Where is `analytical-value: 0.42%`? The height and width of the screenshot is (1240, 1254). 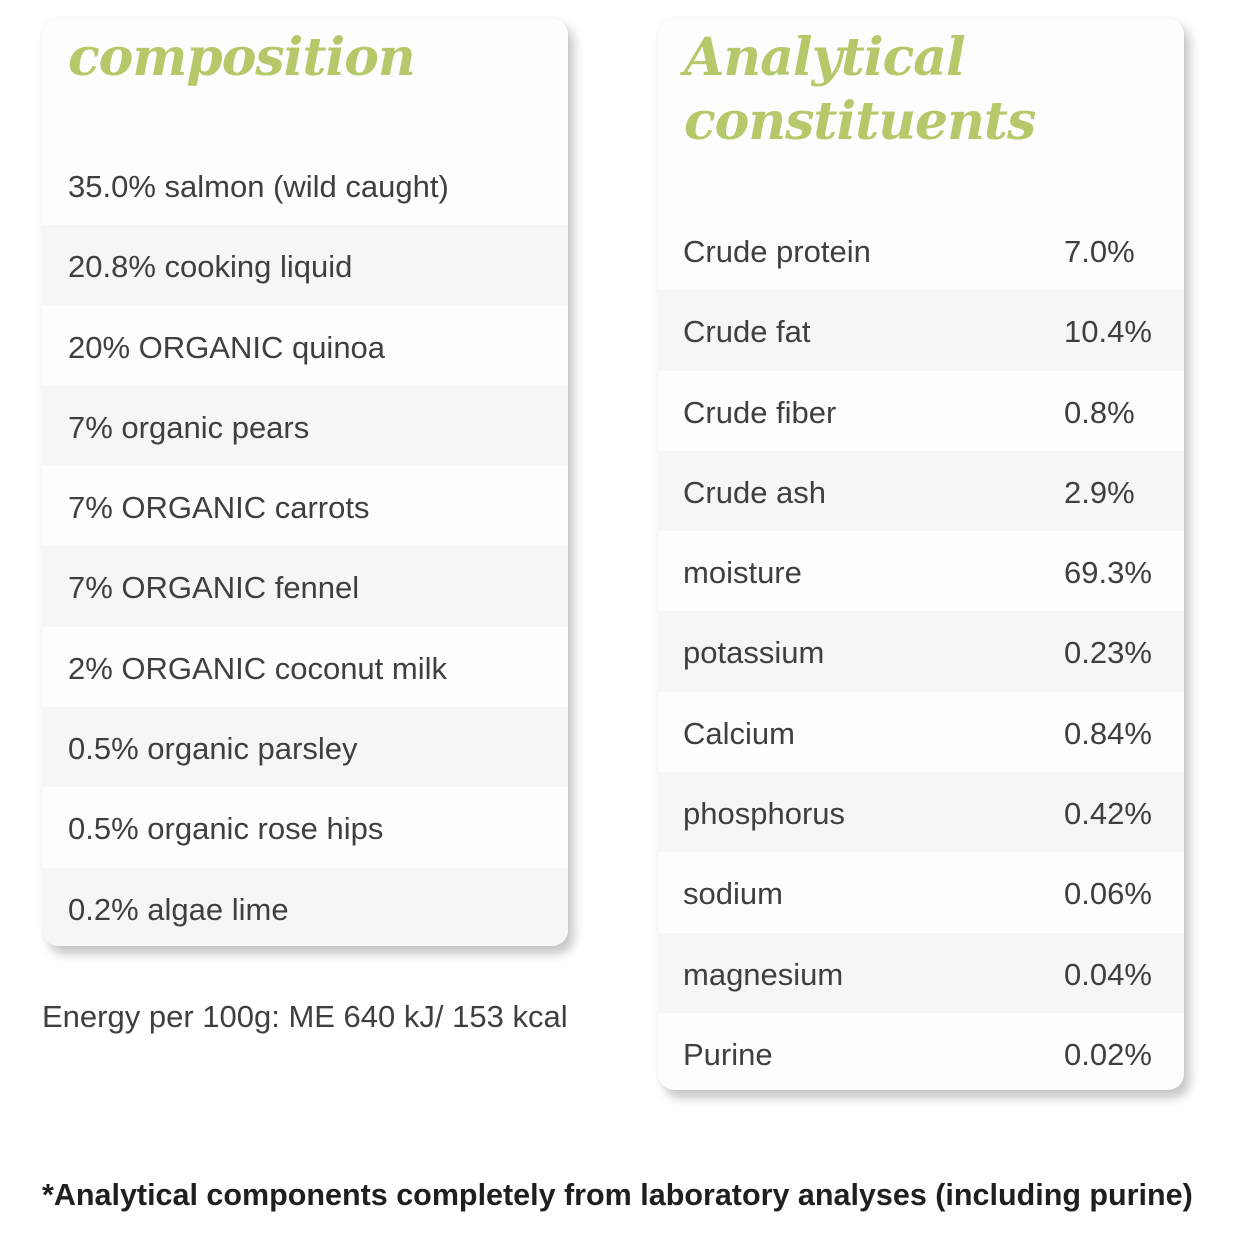 analytical-value: 0.42% is located at coordinates (1108, 814).